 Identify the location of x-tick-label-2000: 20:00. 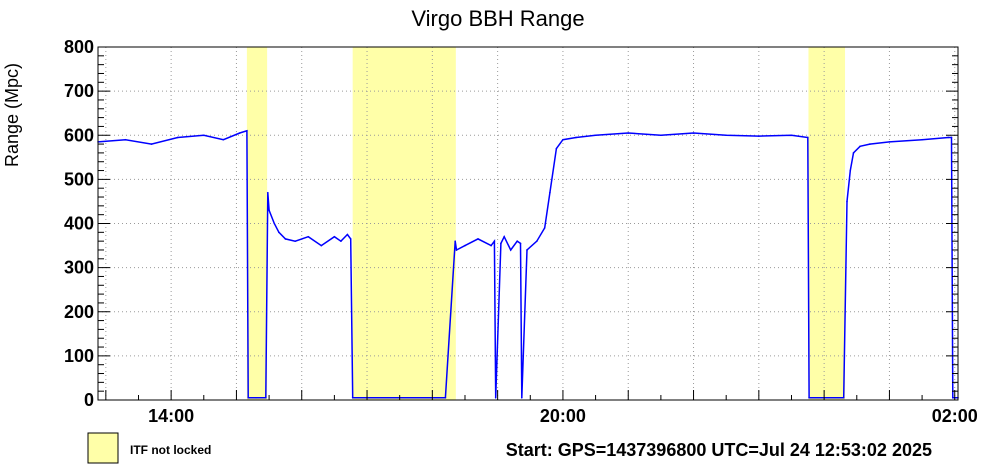
(563, 416).